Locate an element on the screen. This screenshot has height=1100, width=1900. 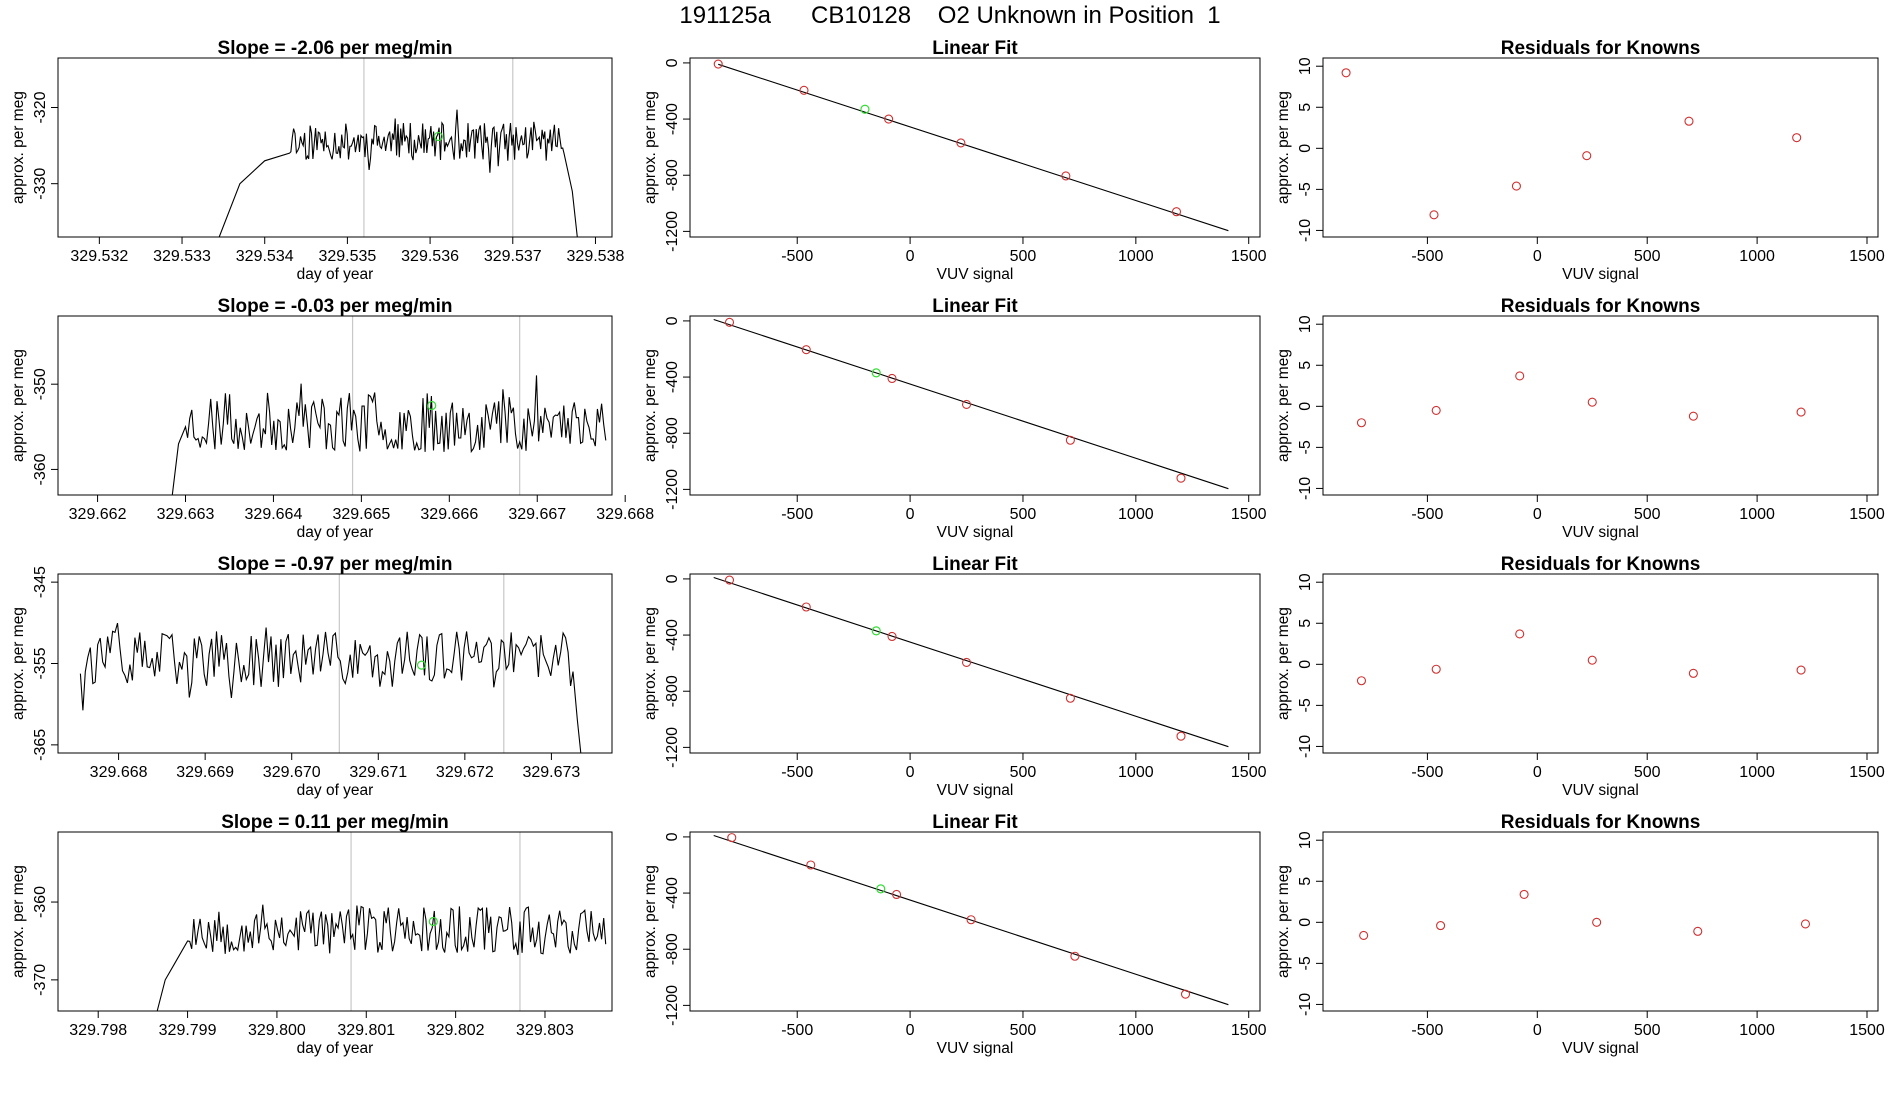
linear-fit-ylabel: approx. per meg is located at coordinates (650, 663).